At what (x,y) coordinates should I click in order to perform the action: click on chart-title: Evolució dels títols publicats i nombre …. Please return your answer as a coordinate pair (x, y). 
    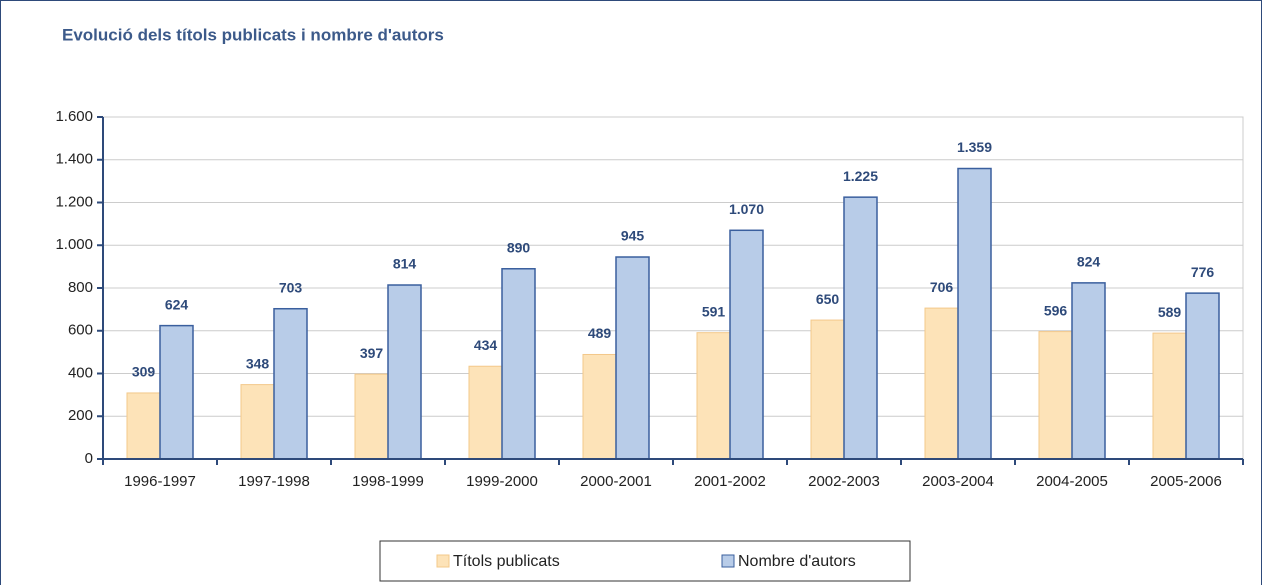
    Looking at the image, I should click on (253, 34).